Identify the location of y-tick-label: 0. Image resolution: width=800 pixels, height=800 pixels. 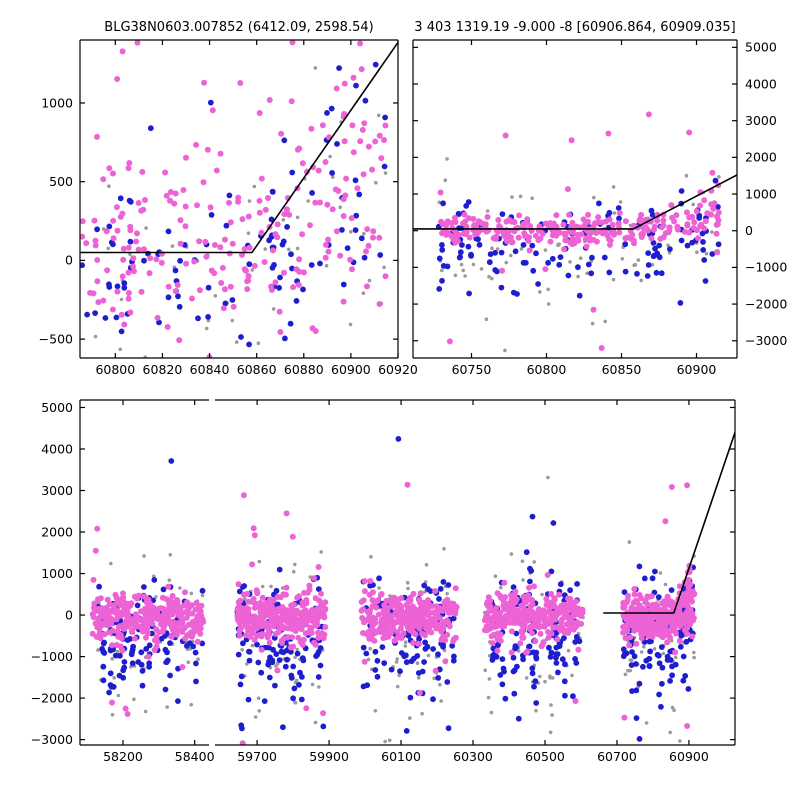
(749, 230).